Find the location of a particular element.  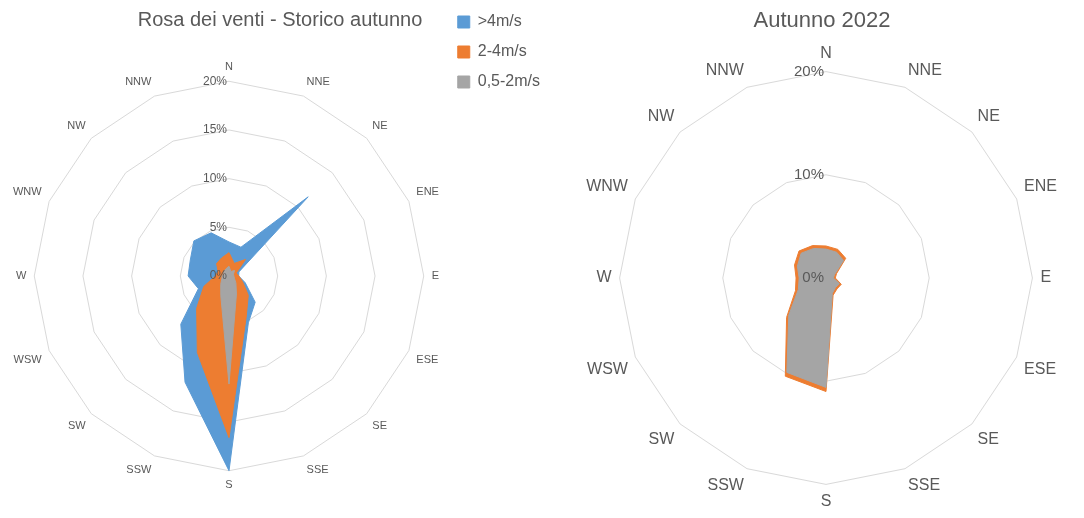

chart-title: Rosa dei venti - Storico autunno is located at coordinates (280, 18).